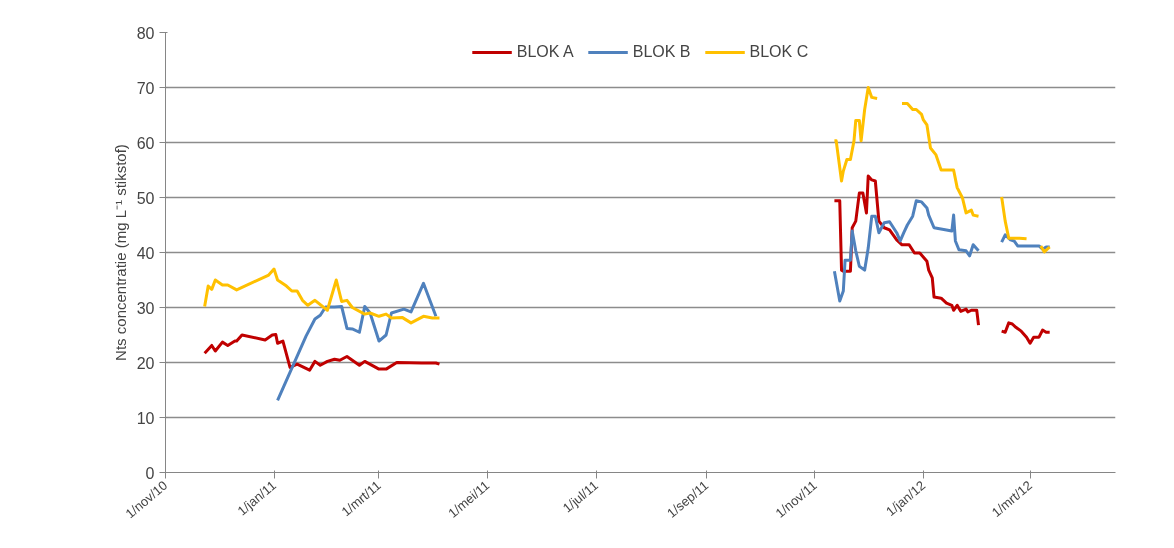  I want to click on y-tick-label: 70, so click(145, 88).